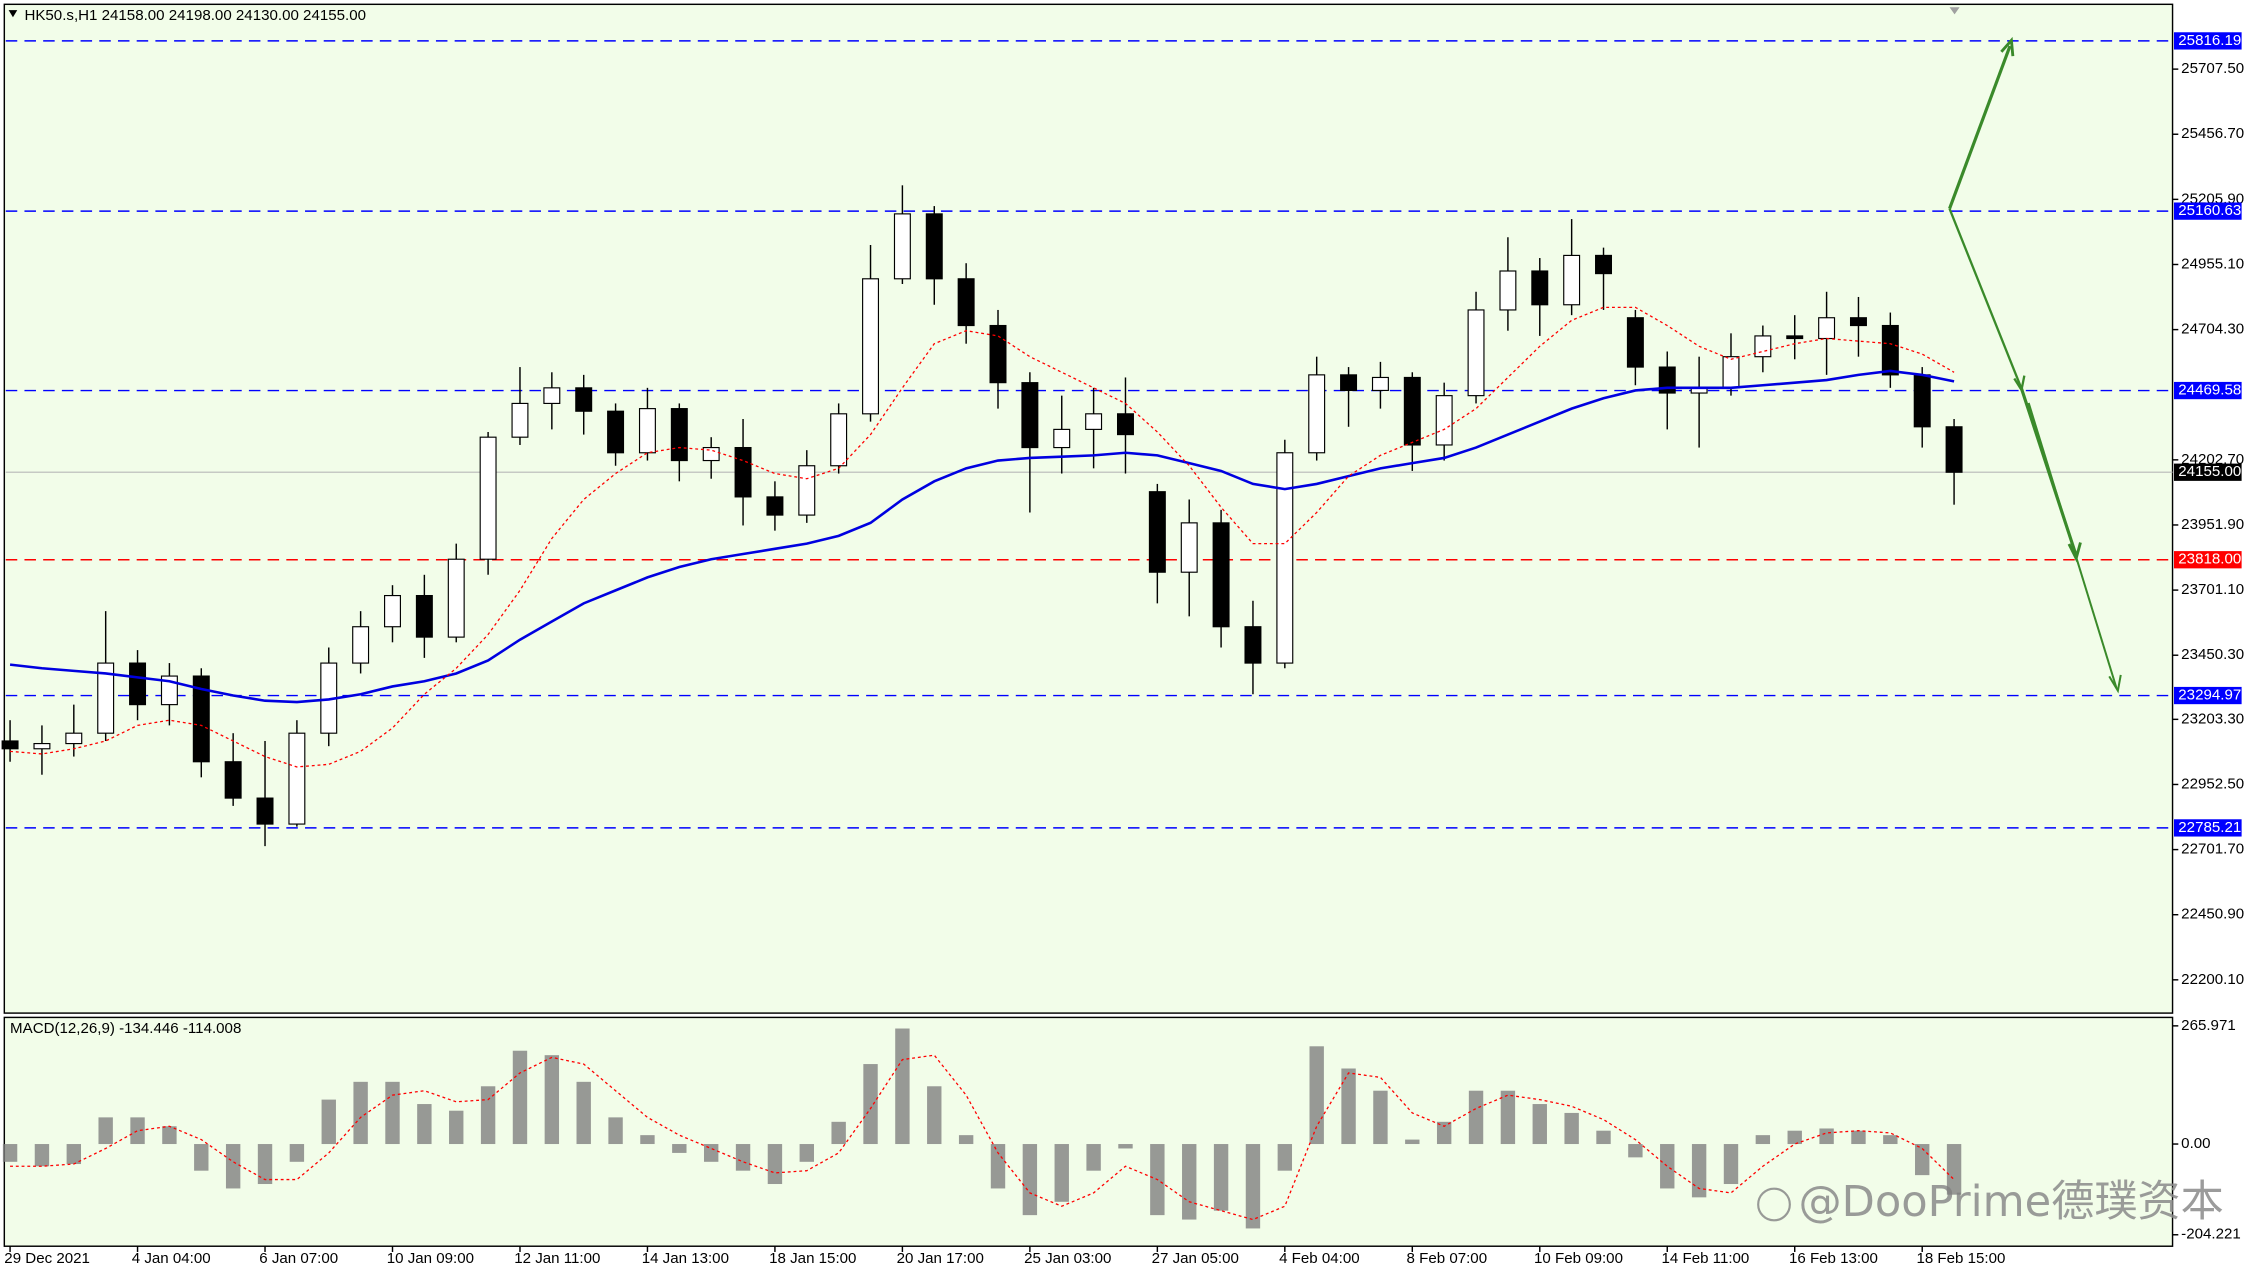  I want to click on arrow-head, so click(2007, 46).